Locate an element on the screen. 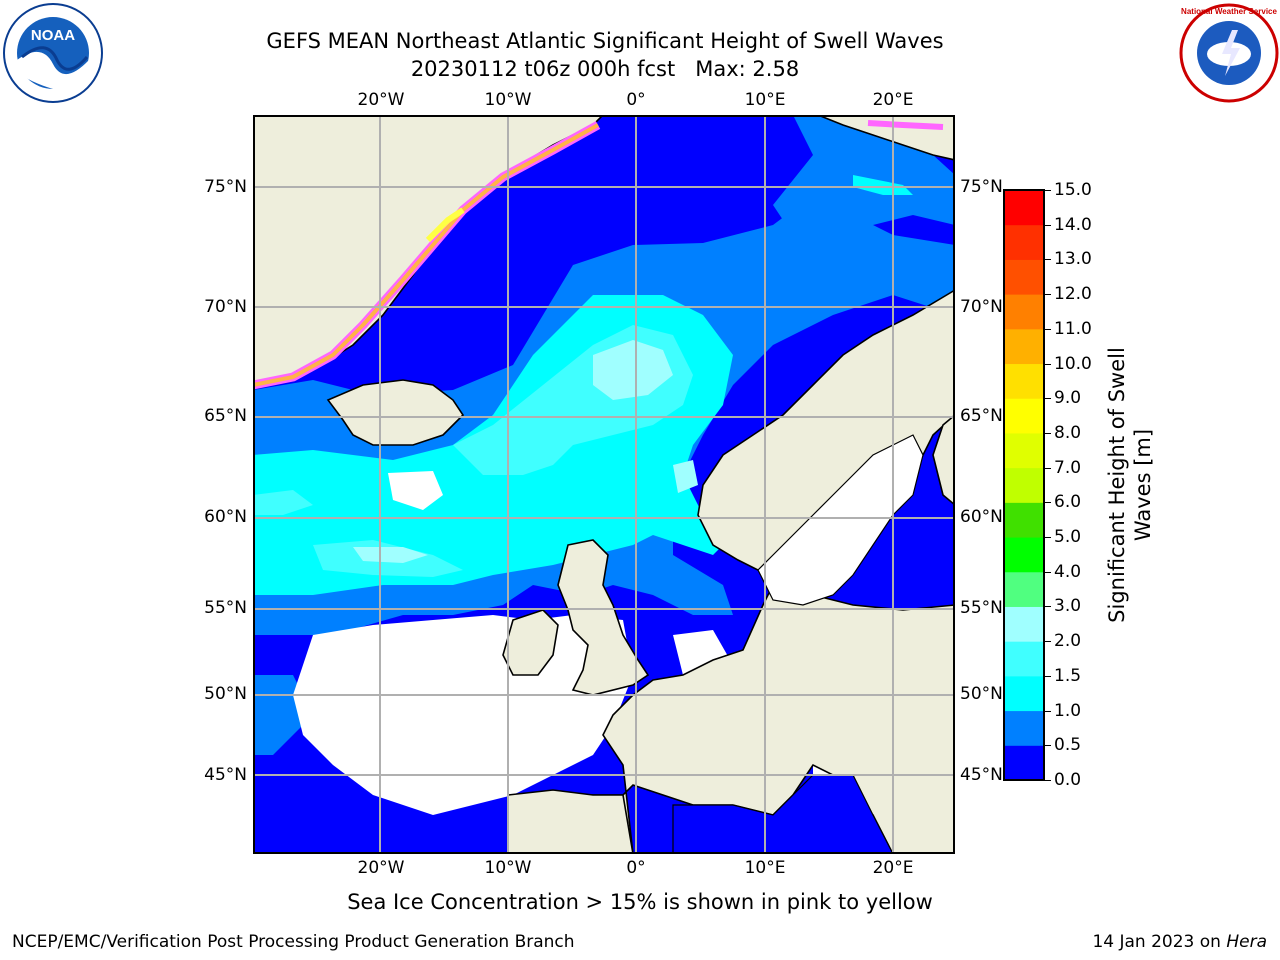 This screenshot has height=960, width=1280. colorbar-tick-label: 13.0 is located at coordinates (1073, 259).